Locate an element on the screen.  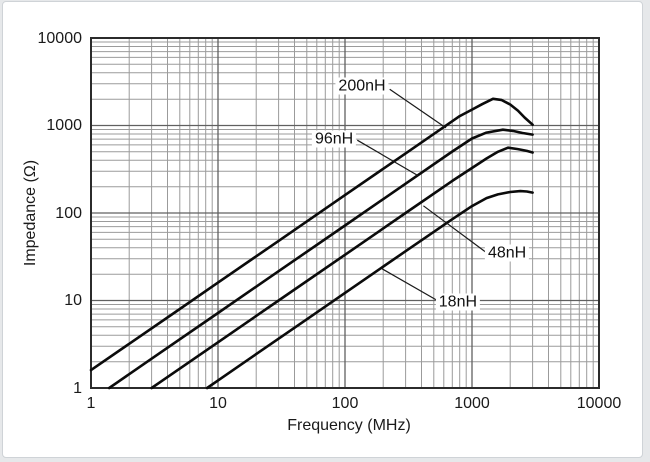
y-tick-label: 10000 is located at coordinates (60, 38).